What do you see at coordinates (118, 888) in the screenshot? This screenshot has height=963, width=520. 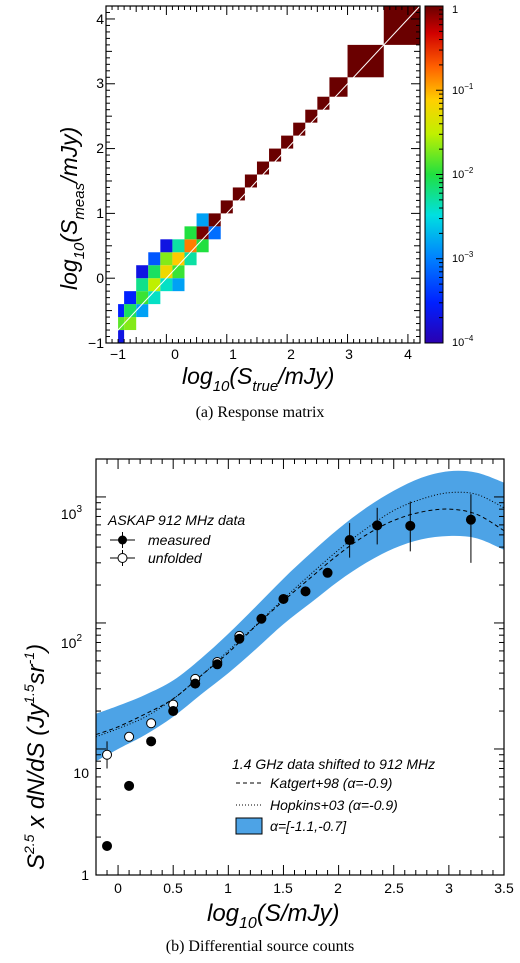 I see `x-tick-label: 0` at bounding box center [118, 888].